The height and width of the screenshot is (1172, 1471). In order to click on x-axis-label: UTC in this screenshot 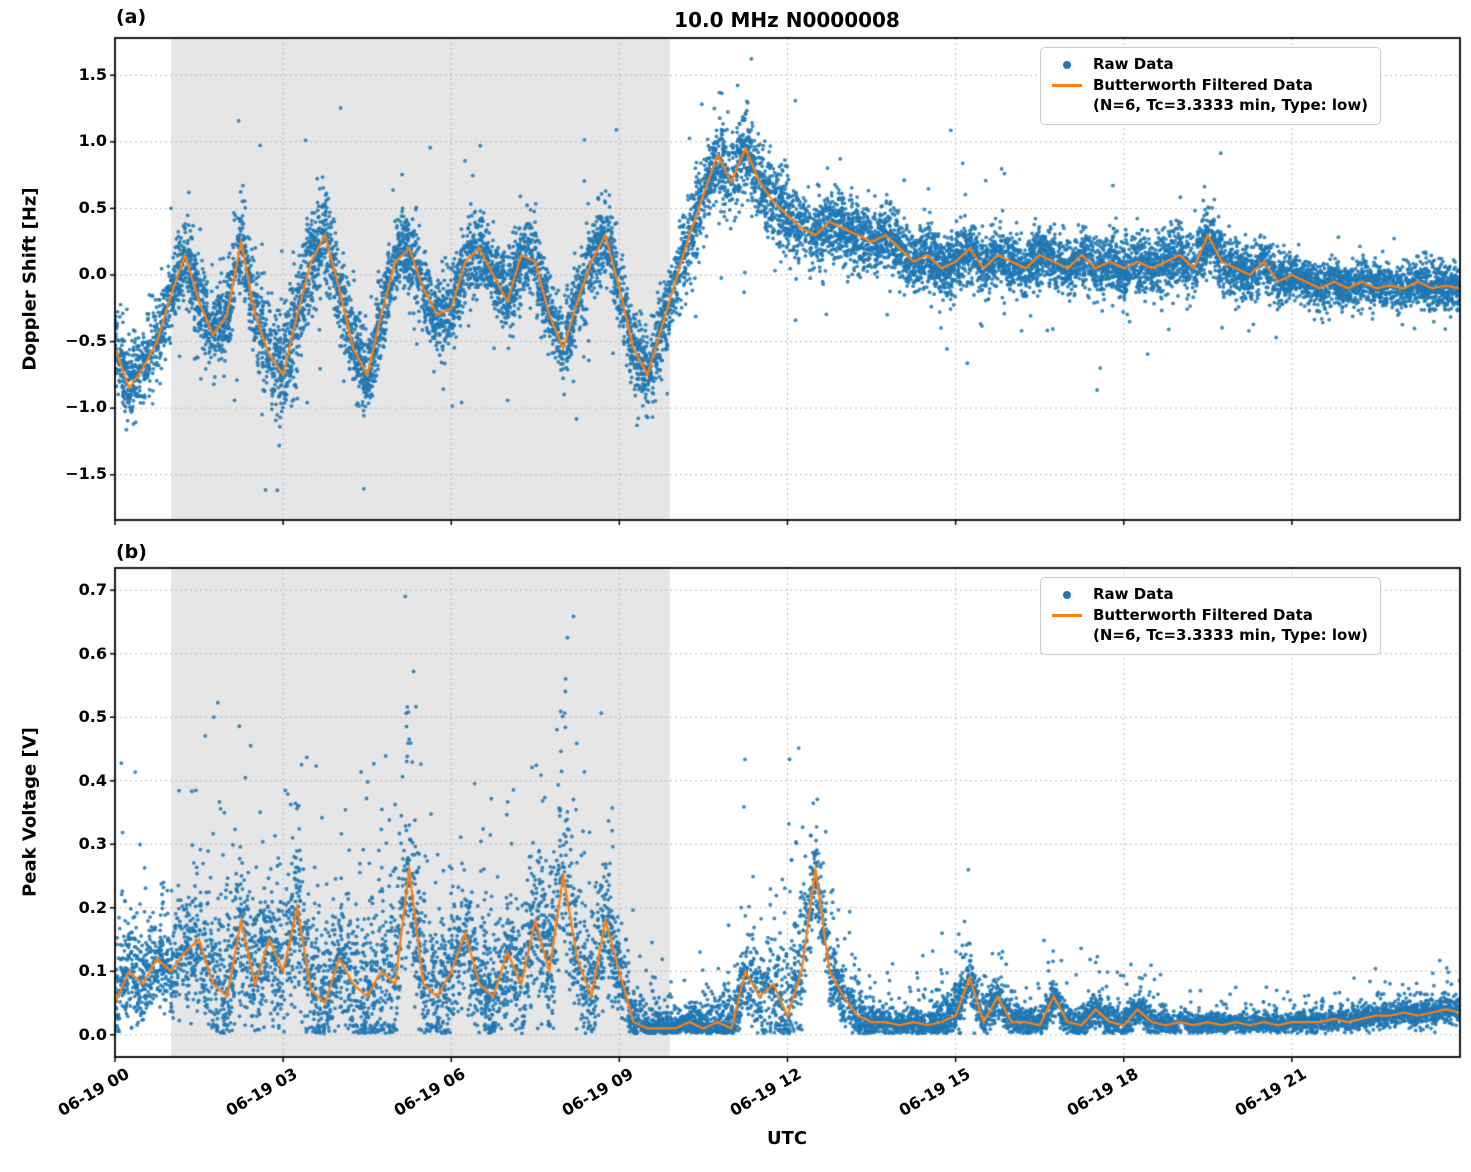, I will do `click(787, 1138)`.